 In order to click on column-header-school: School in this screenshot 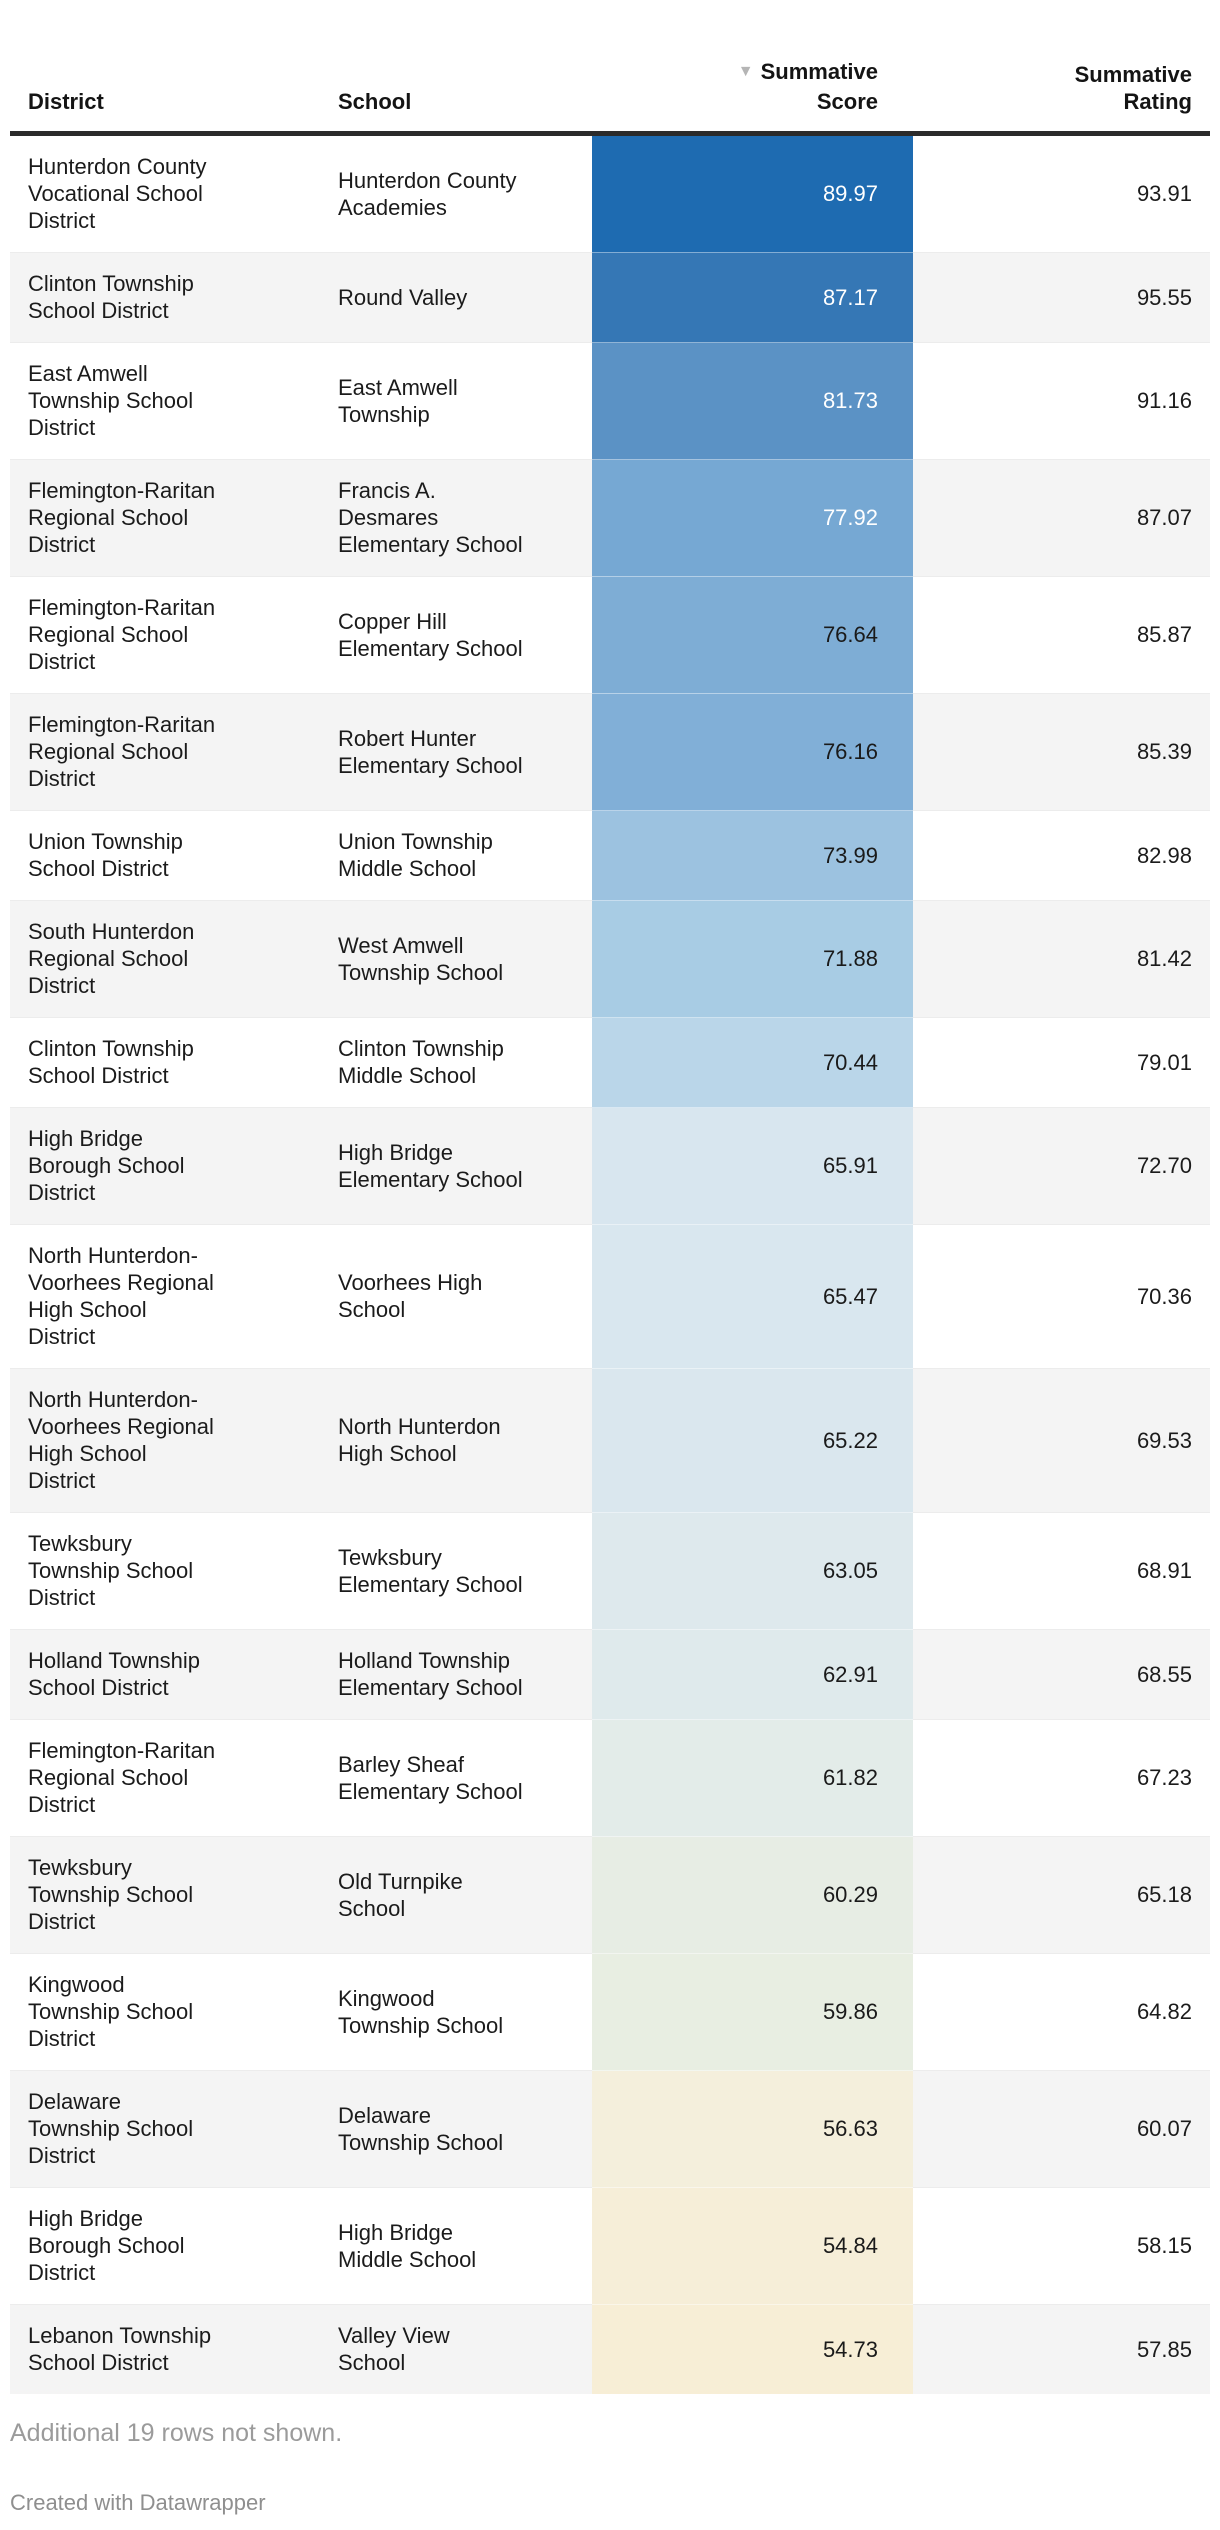, I will do `click(456, 68)`.